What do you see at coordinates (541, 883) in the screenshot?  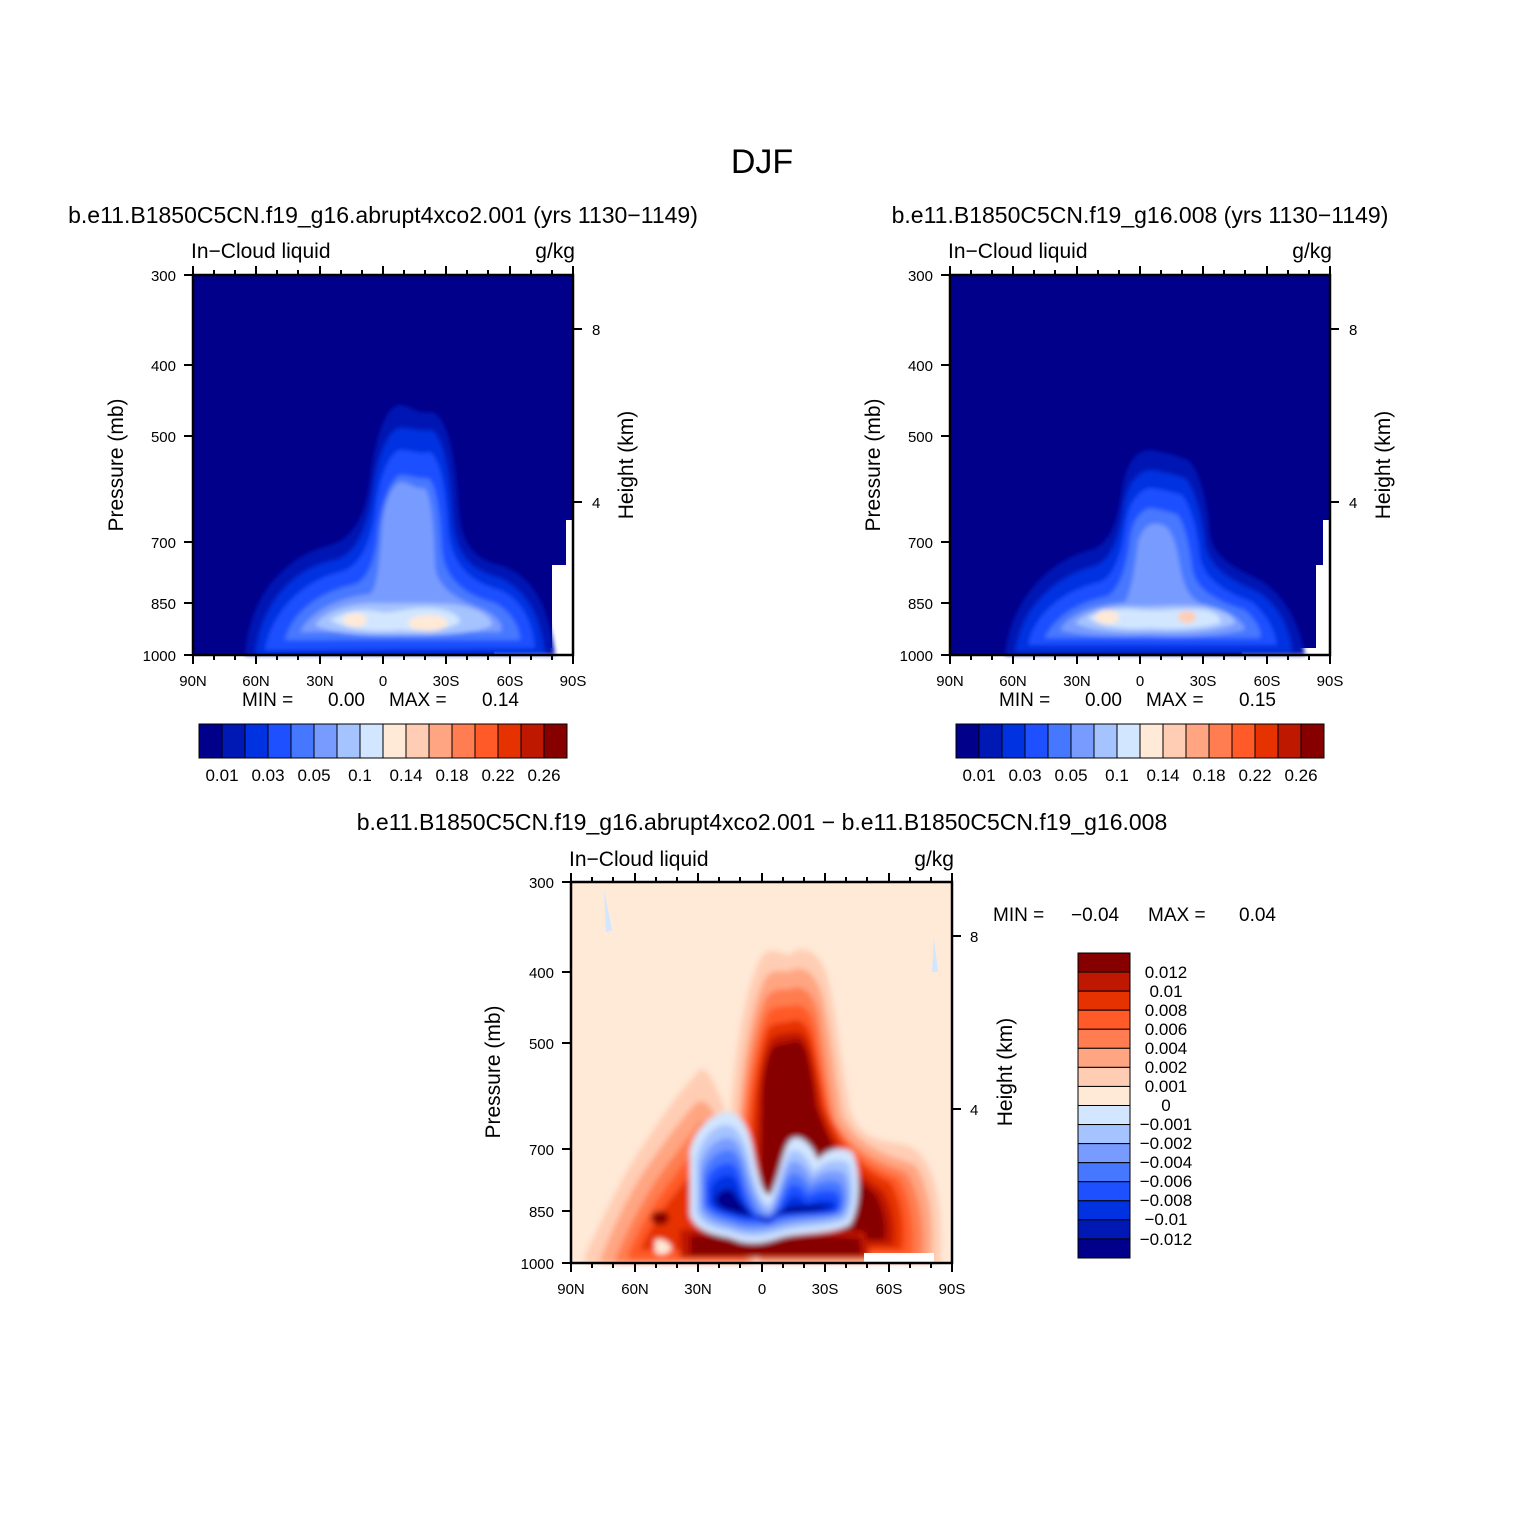 I see `panel-3-y-tick-300: 300` at bounding box center [541, 883].